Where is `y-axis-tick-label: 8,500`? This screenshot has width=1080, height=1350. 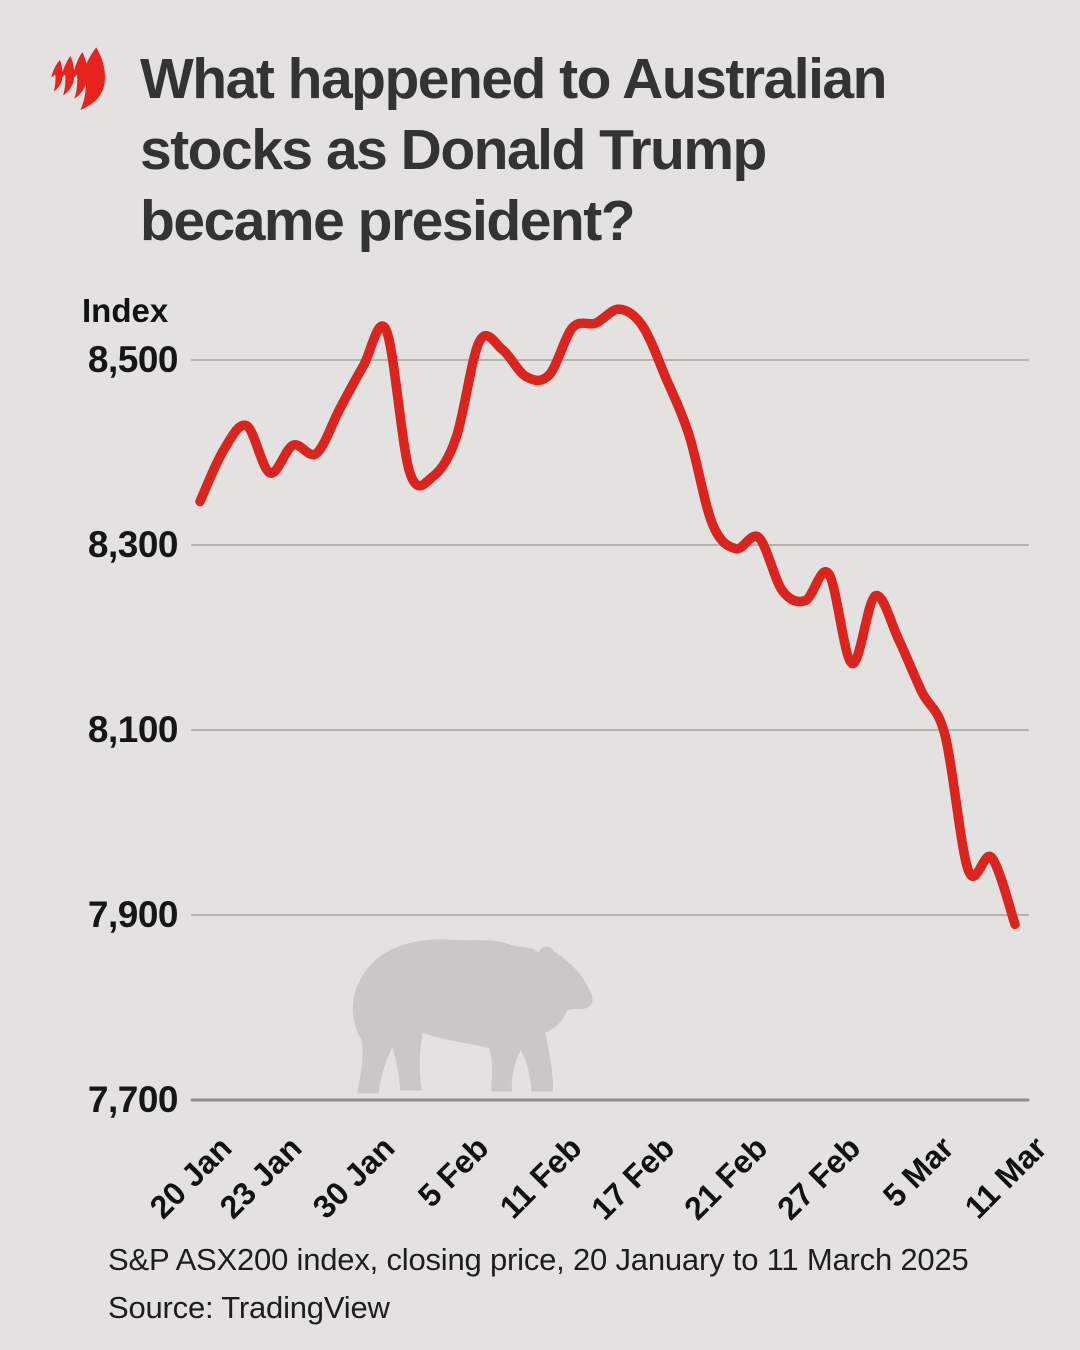 y-axis-tick-label: 8,500 is located at coordinates (133, 359).